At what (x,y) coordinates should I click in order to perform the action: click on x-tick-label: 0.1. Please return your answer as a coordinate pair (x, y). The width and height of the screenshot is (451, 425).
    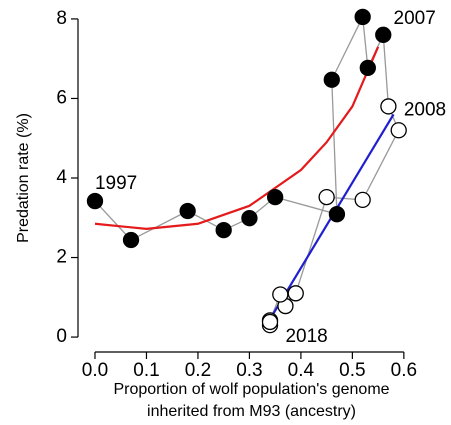
    Looking at the image, I should click on (146, 370).